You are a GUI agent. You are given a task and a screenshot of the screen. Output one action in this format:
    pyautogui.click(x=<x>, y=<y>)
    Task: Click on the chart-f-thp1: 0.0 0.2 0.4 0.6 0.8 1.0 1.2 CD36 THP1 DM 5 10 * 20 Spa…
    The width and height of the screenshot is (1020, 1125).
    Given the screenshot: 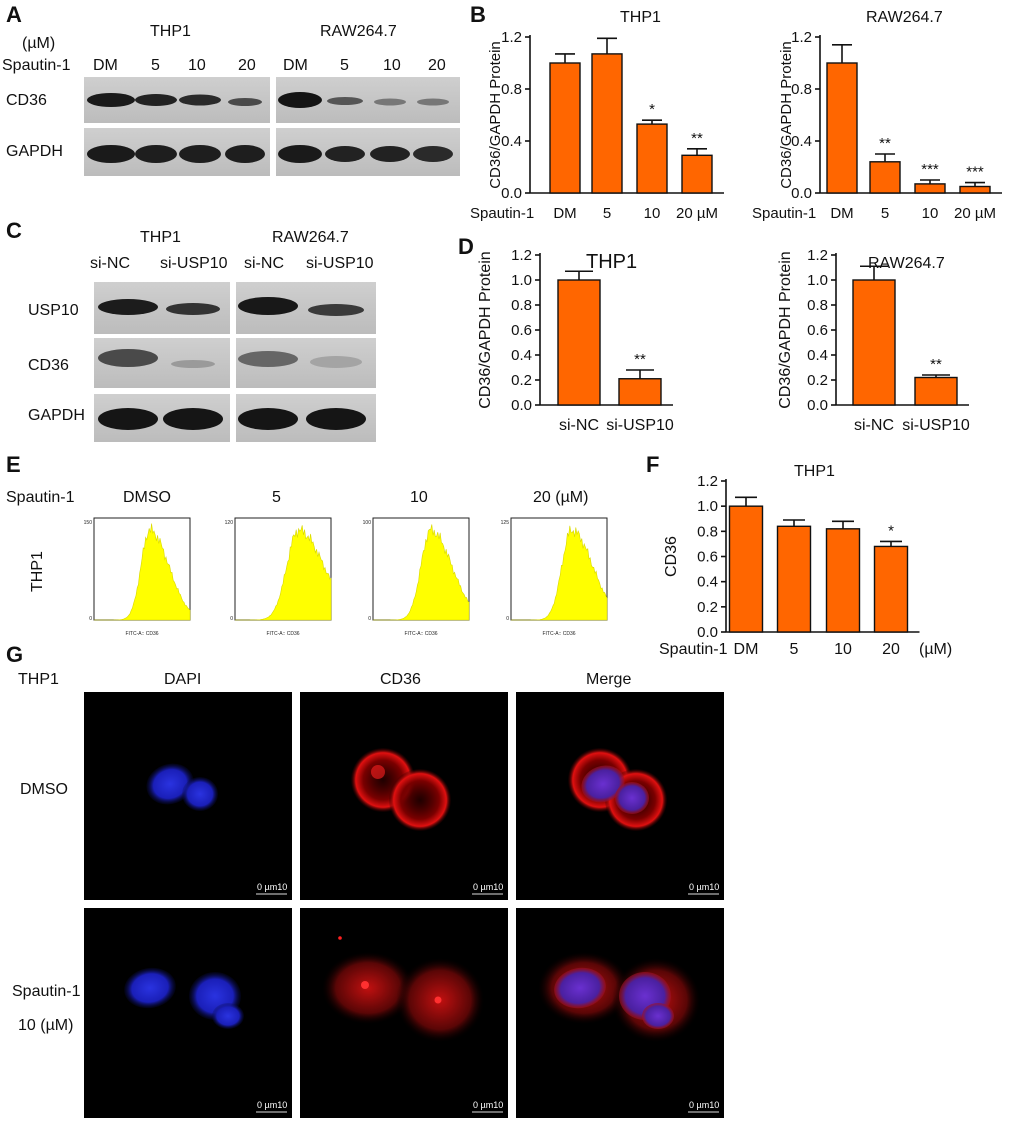 What is the action you would take?
    pyautogui.click(x=805, y=560)
    